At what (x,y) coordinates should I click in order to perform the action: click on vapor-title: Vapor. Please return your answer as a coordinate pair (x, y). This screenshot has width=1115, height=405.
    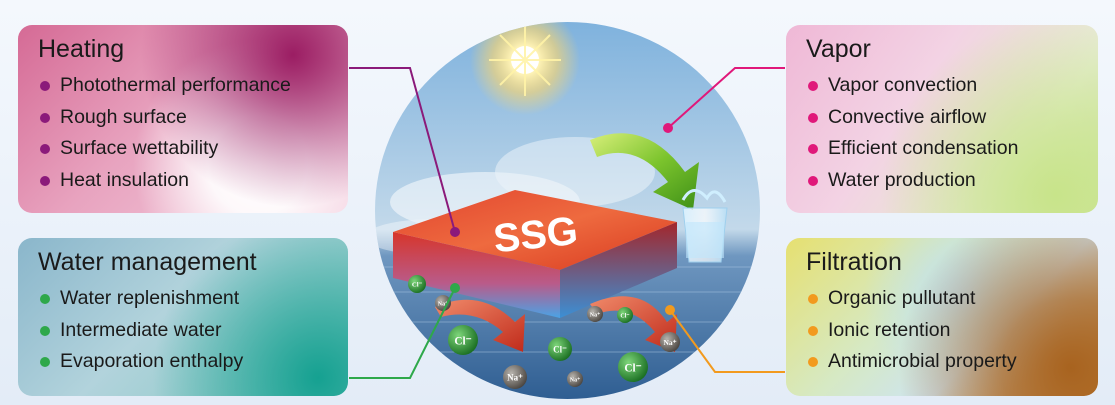
    Looking at the image, I should click on (838, 49).